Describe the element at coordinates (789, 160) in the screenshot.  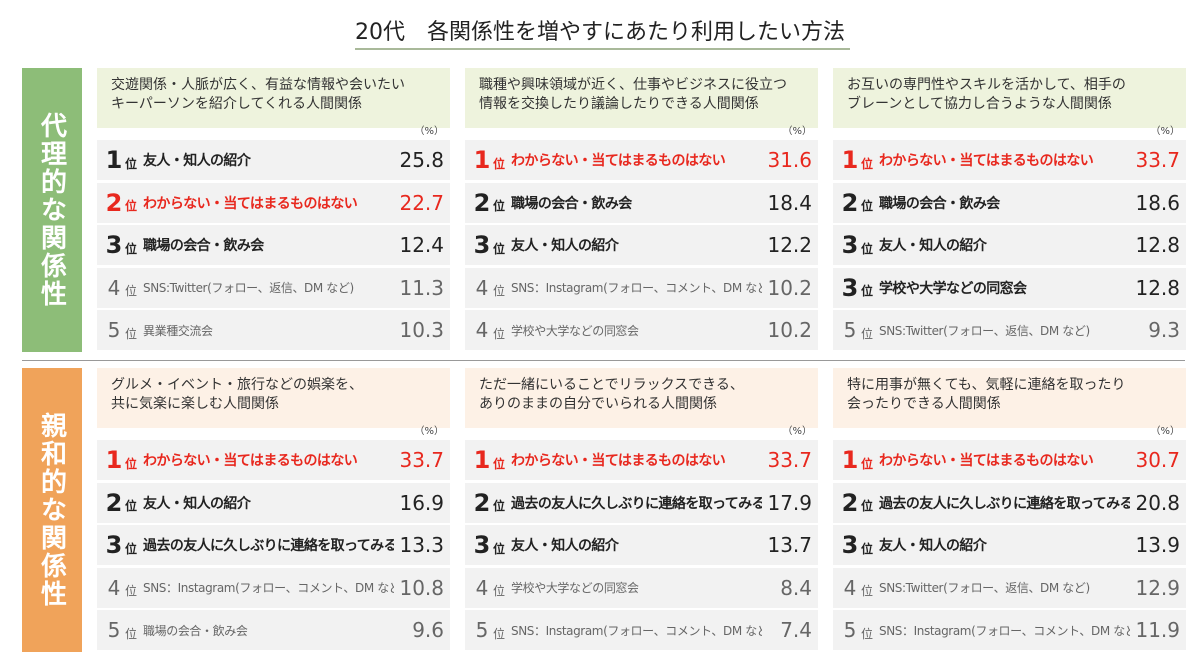
I see `percentage-value: 31.6` at that location.